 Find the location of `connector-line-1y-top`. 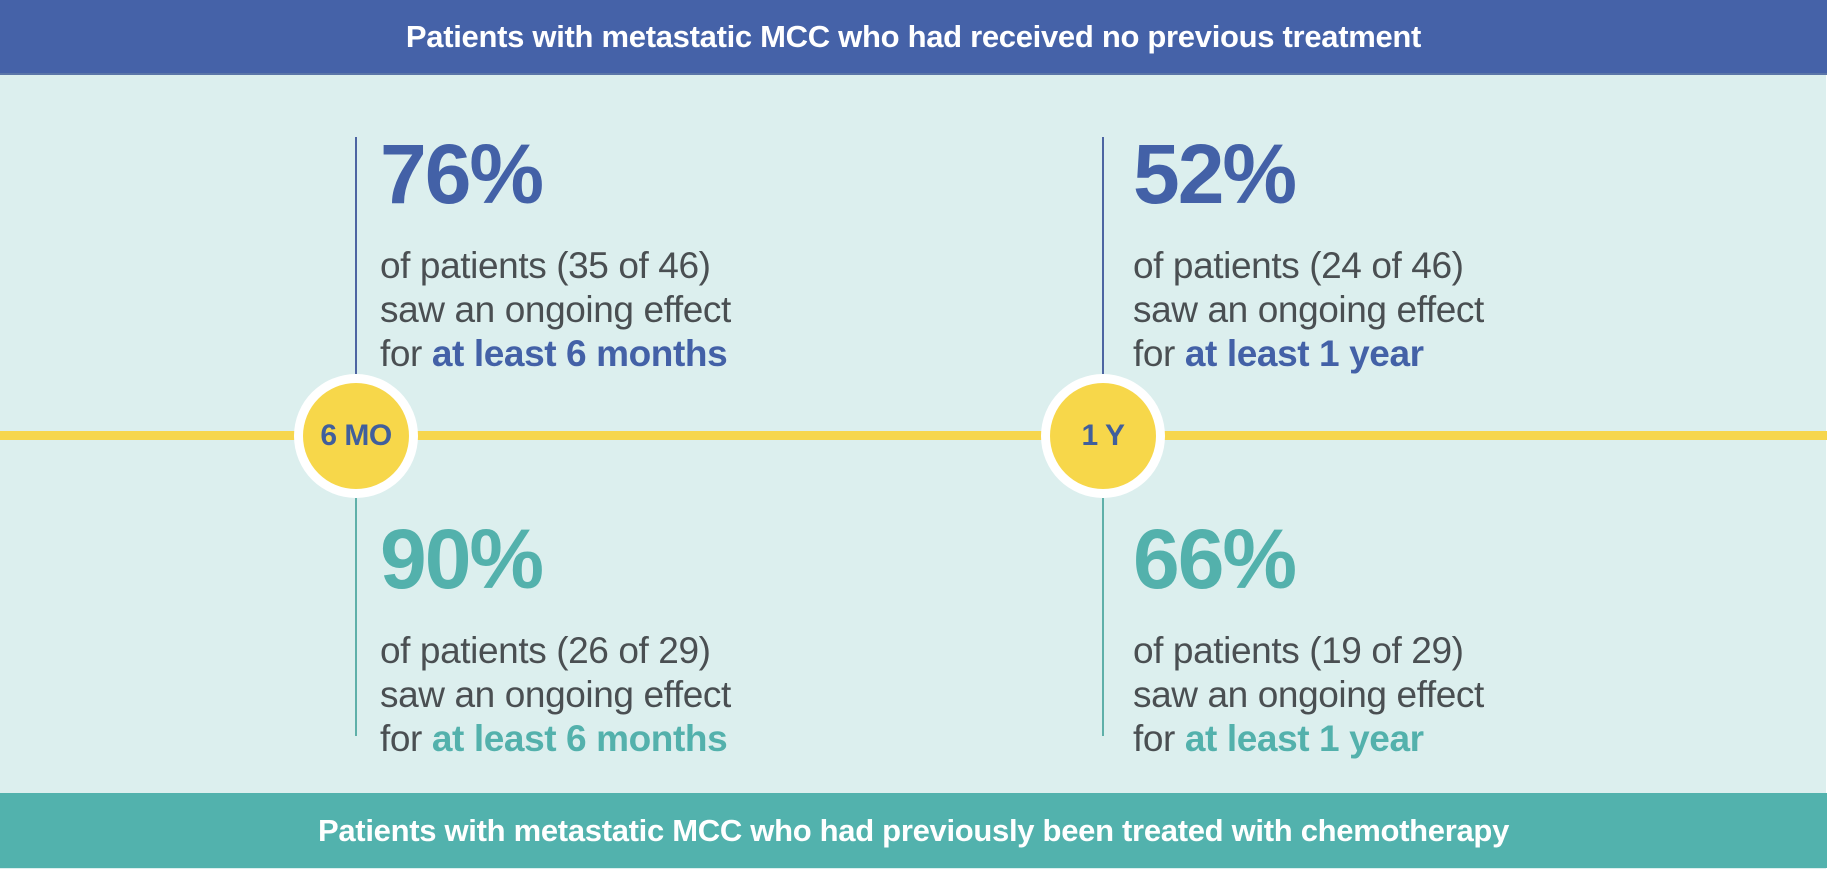

connector-line-1y-top is located at coordinates (1103, 255).